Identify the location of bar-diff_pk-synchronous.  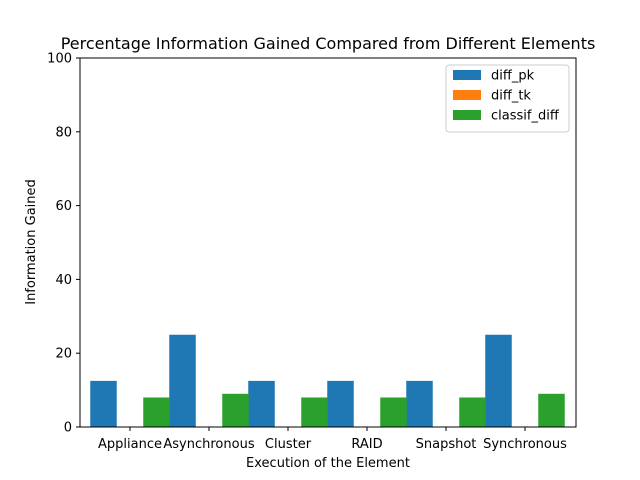
(498, 380).